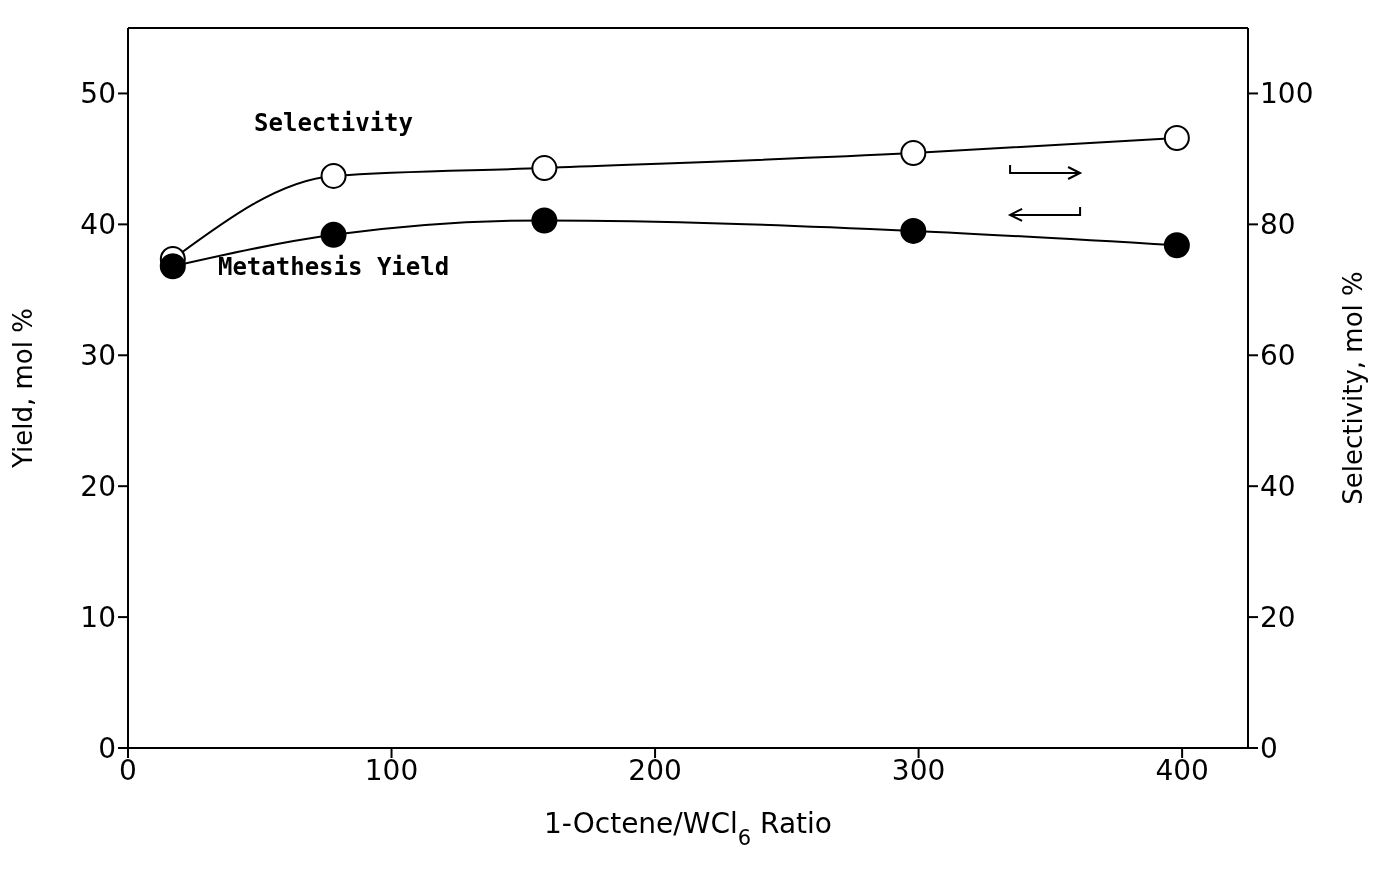 The width and height of the screenshot is (1382, 872). What do you see at coordinates (1278, 356) in the screenshot?
I see `y2-tick-label: 60` at bounding box center [1278, 356].